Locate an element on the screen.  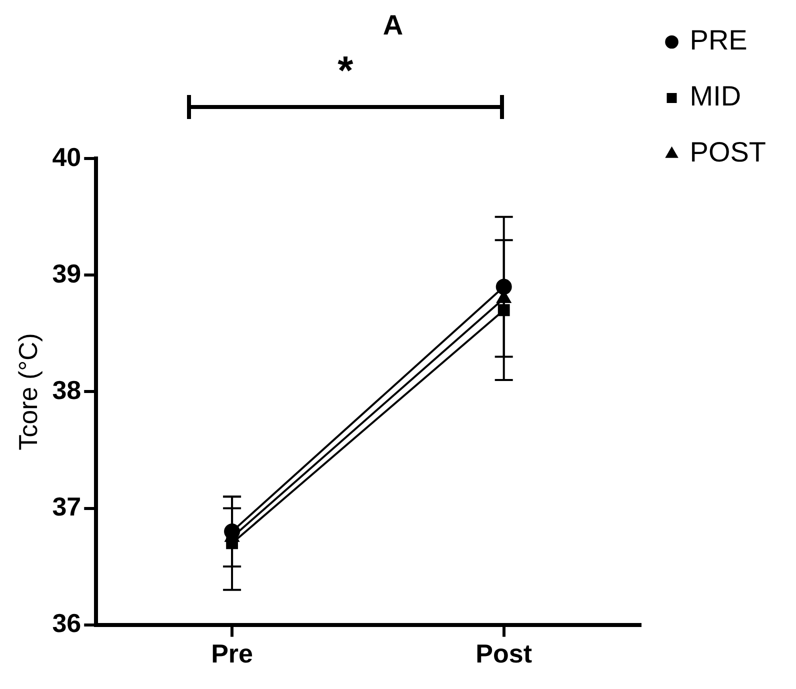
y-tick-label: 38 is located at coordinates (67, 389).